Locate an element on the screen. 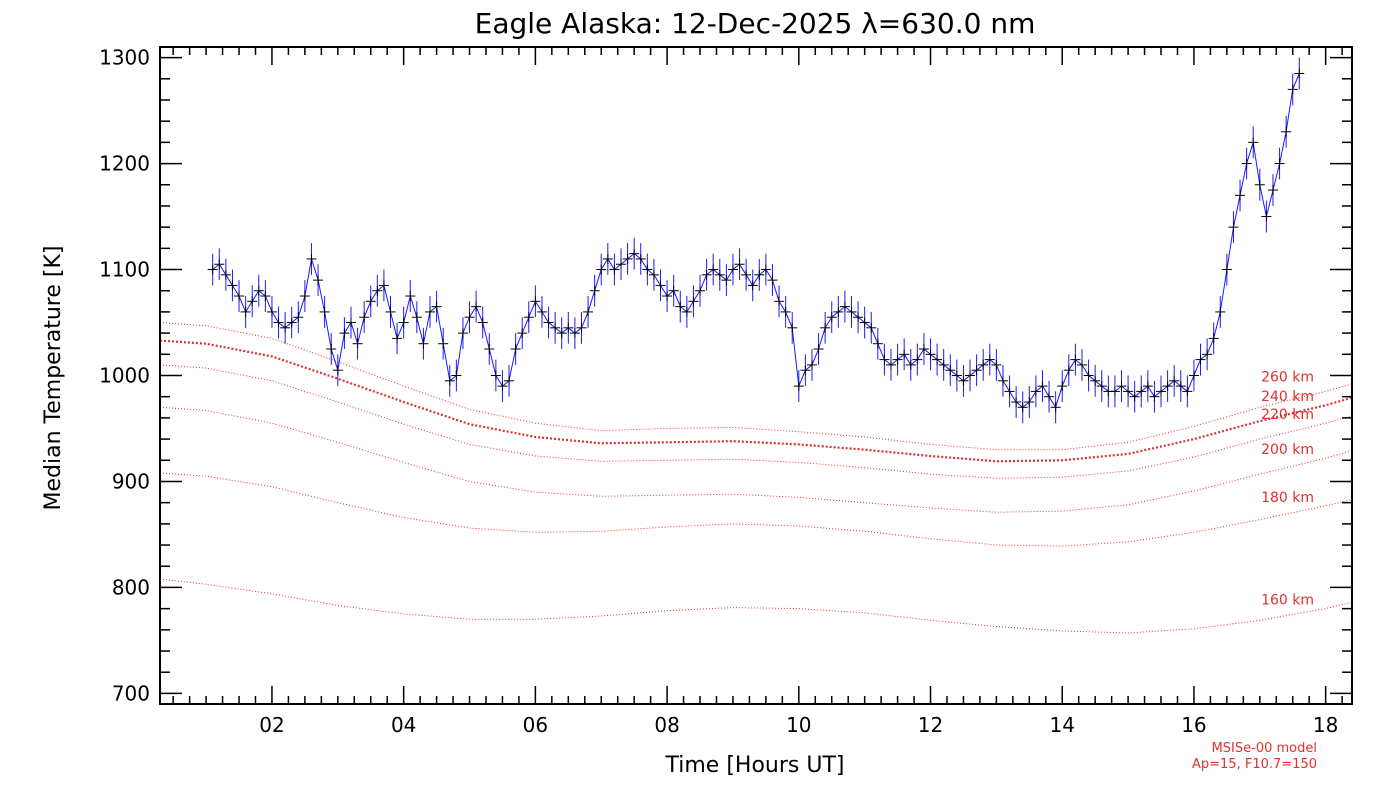  model-curve-160-km is located at coordinates (756, 606).